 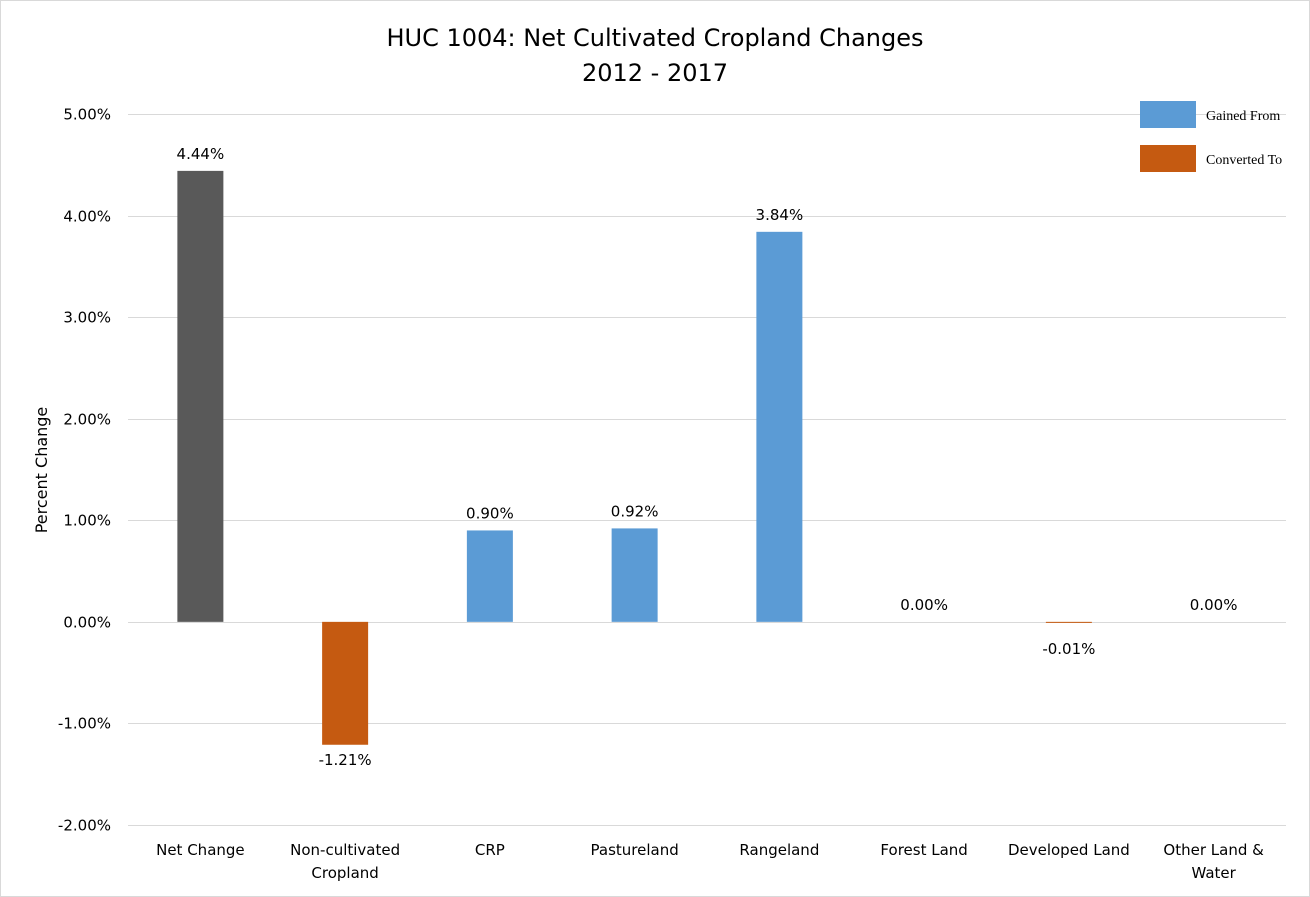 What do you see at coordinates (84, 724) in the screenshot?
I see `y-tick-label: -1.00%` at bounding box center [84, 724].